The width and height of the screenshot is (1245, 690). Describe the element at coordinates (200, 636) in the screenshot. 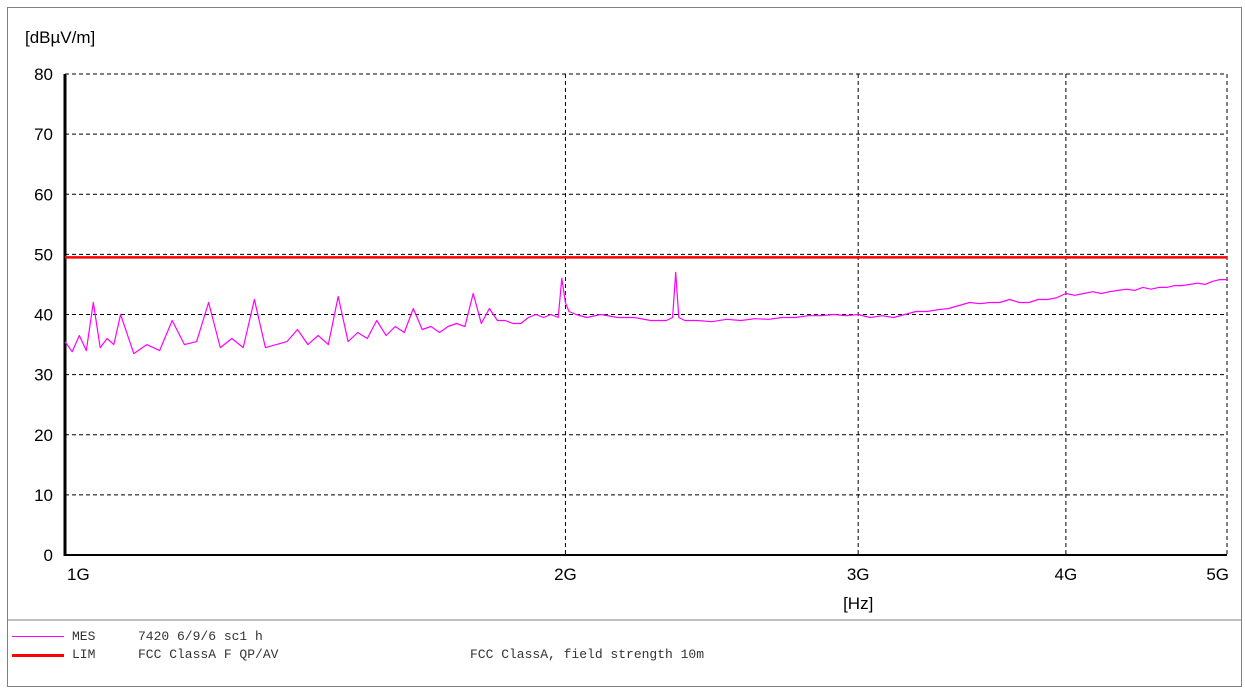

I see `legend-desc: 7420 6/9/6 sc1 h` at that location.